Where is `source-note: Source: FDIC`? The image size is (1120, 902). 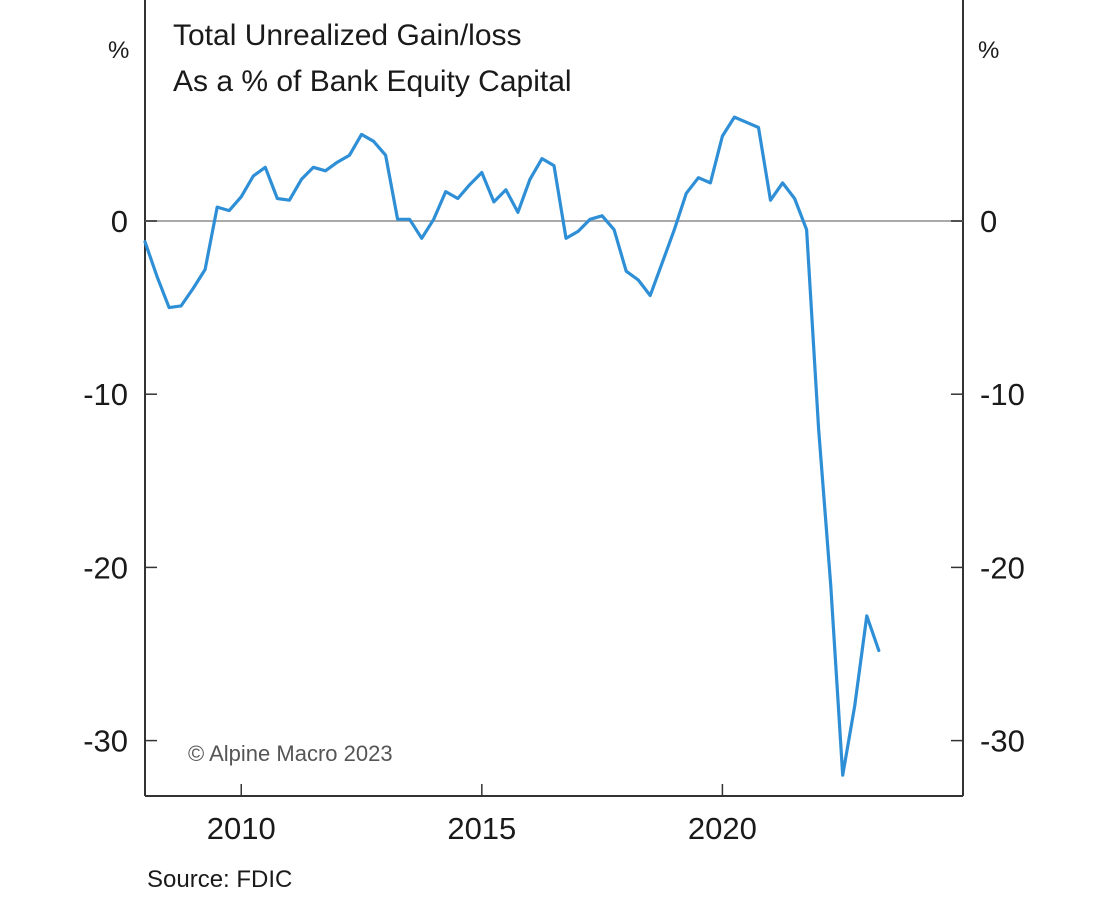
source-note: Source: FDIC is located at coordinates (219, 879).